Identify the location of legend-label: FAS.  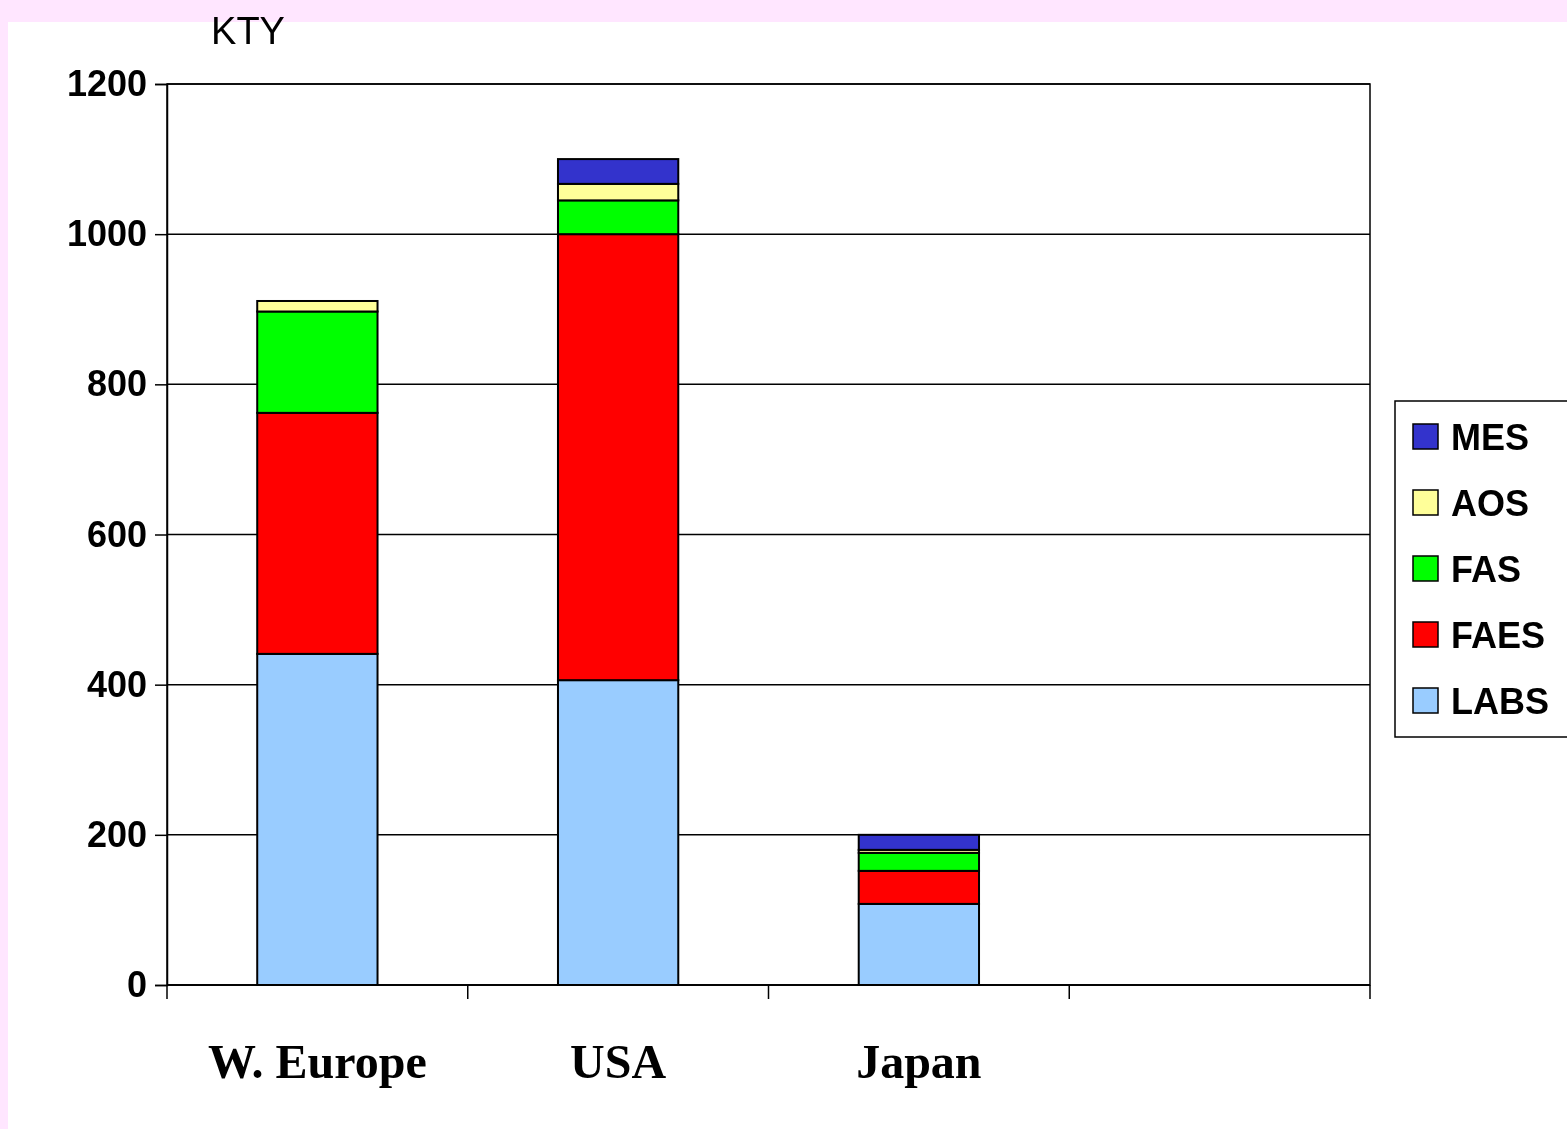
(1486, 569).